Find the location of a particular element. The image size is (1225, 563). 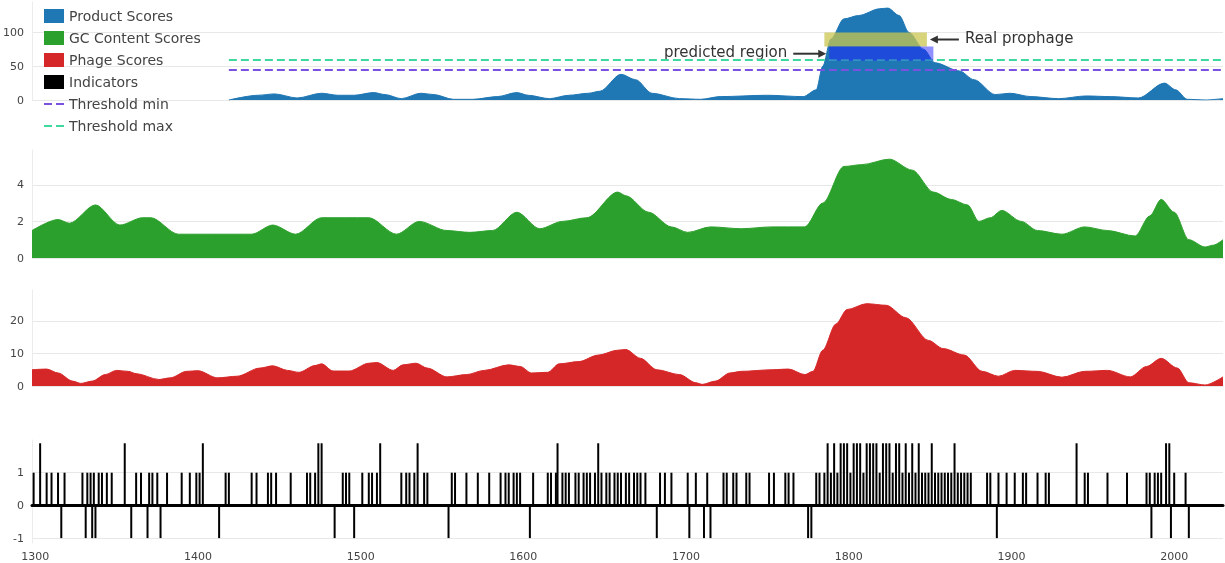

band-label: Real prophage is located at coordinates (1019, 38).